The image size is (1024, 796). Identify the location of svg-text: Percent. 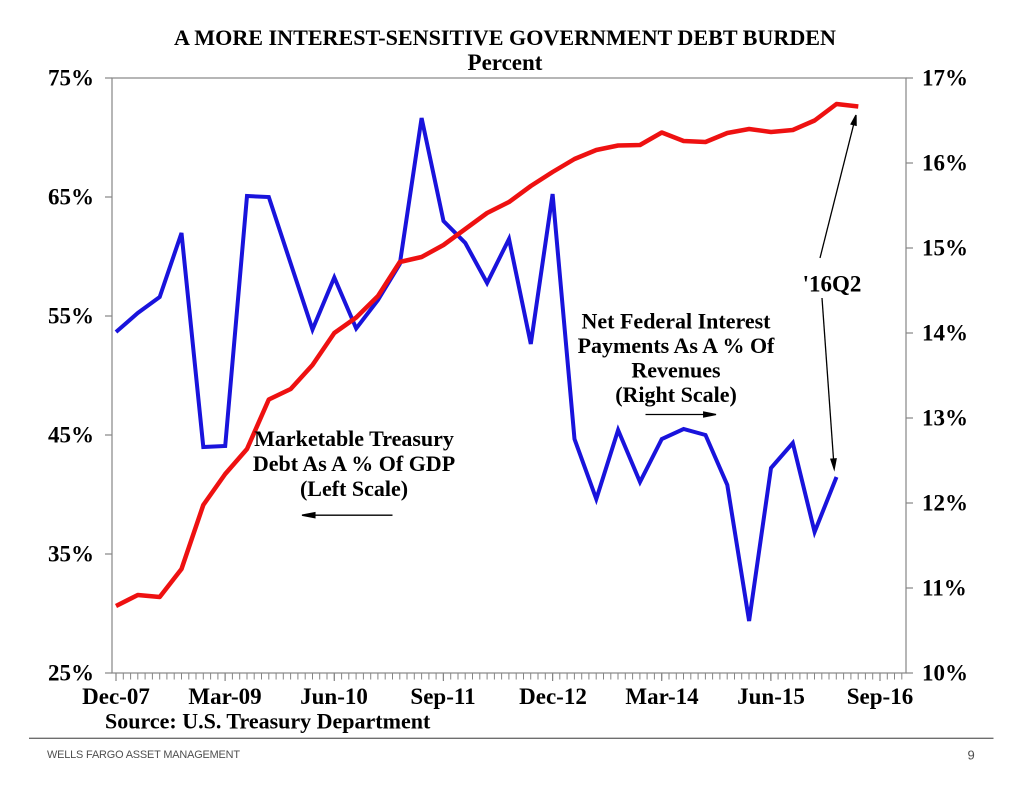
(505, 62).